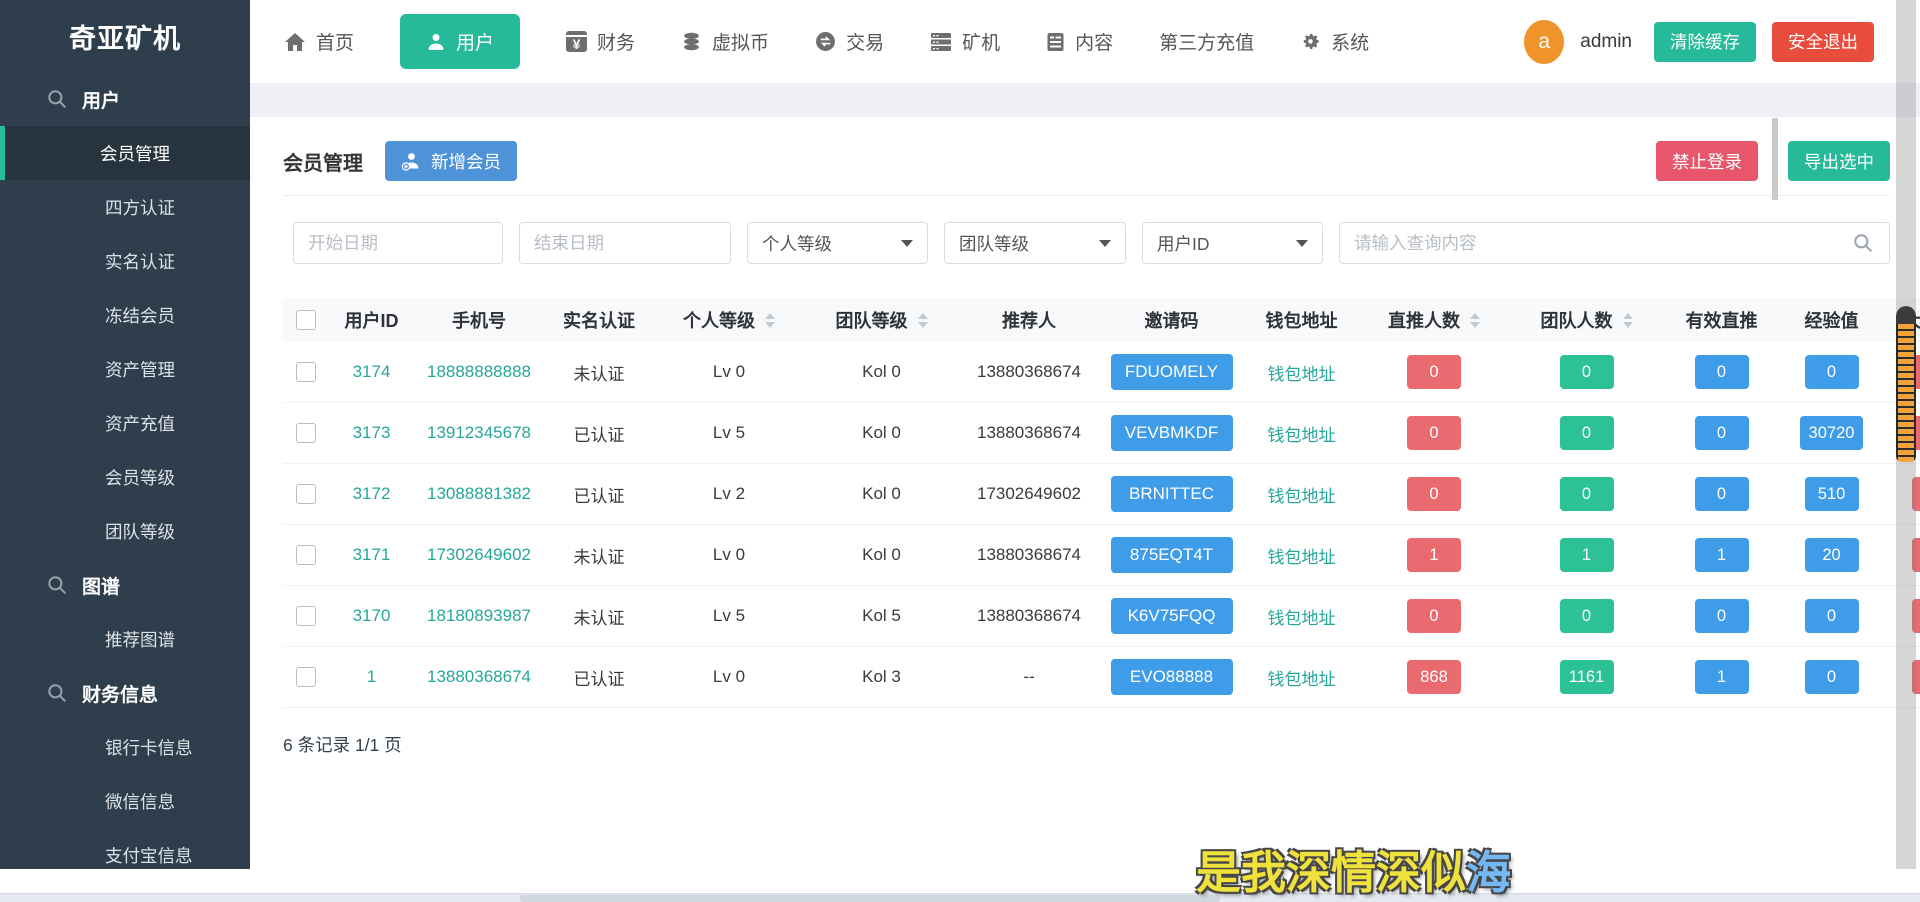 The image size is (1920, 902). Describe the element at coordinates (1586, 320) in the screenshot. I see `col-team-count: 团队人数` at that location.